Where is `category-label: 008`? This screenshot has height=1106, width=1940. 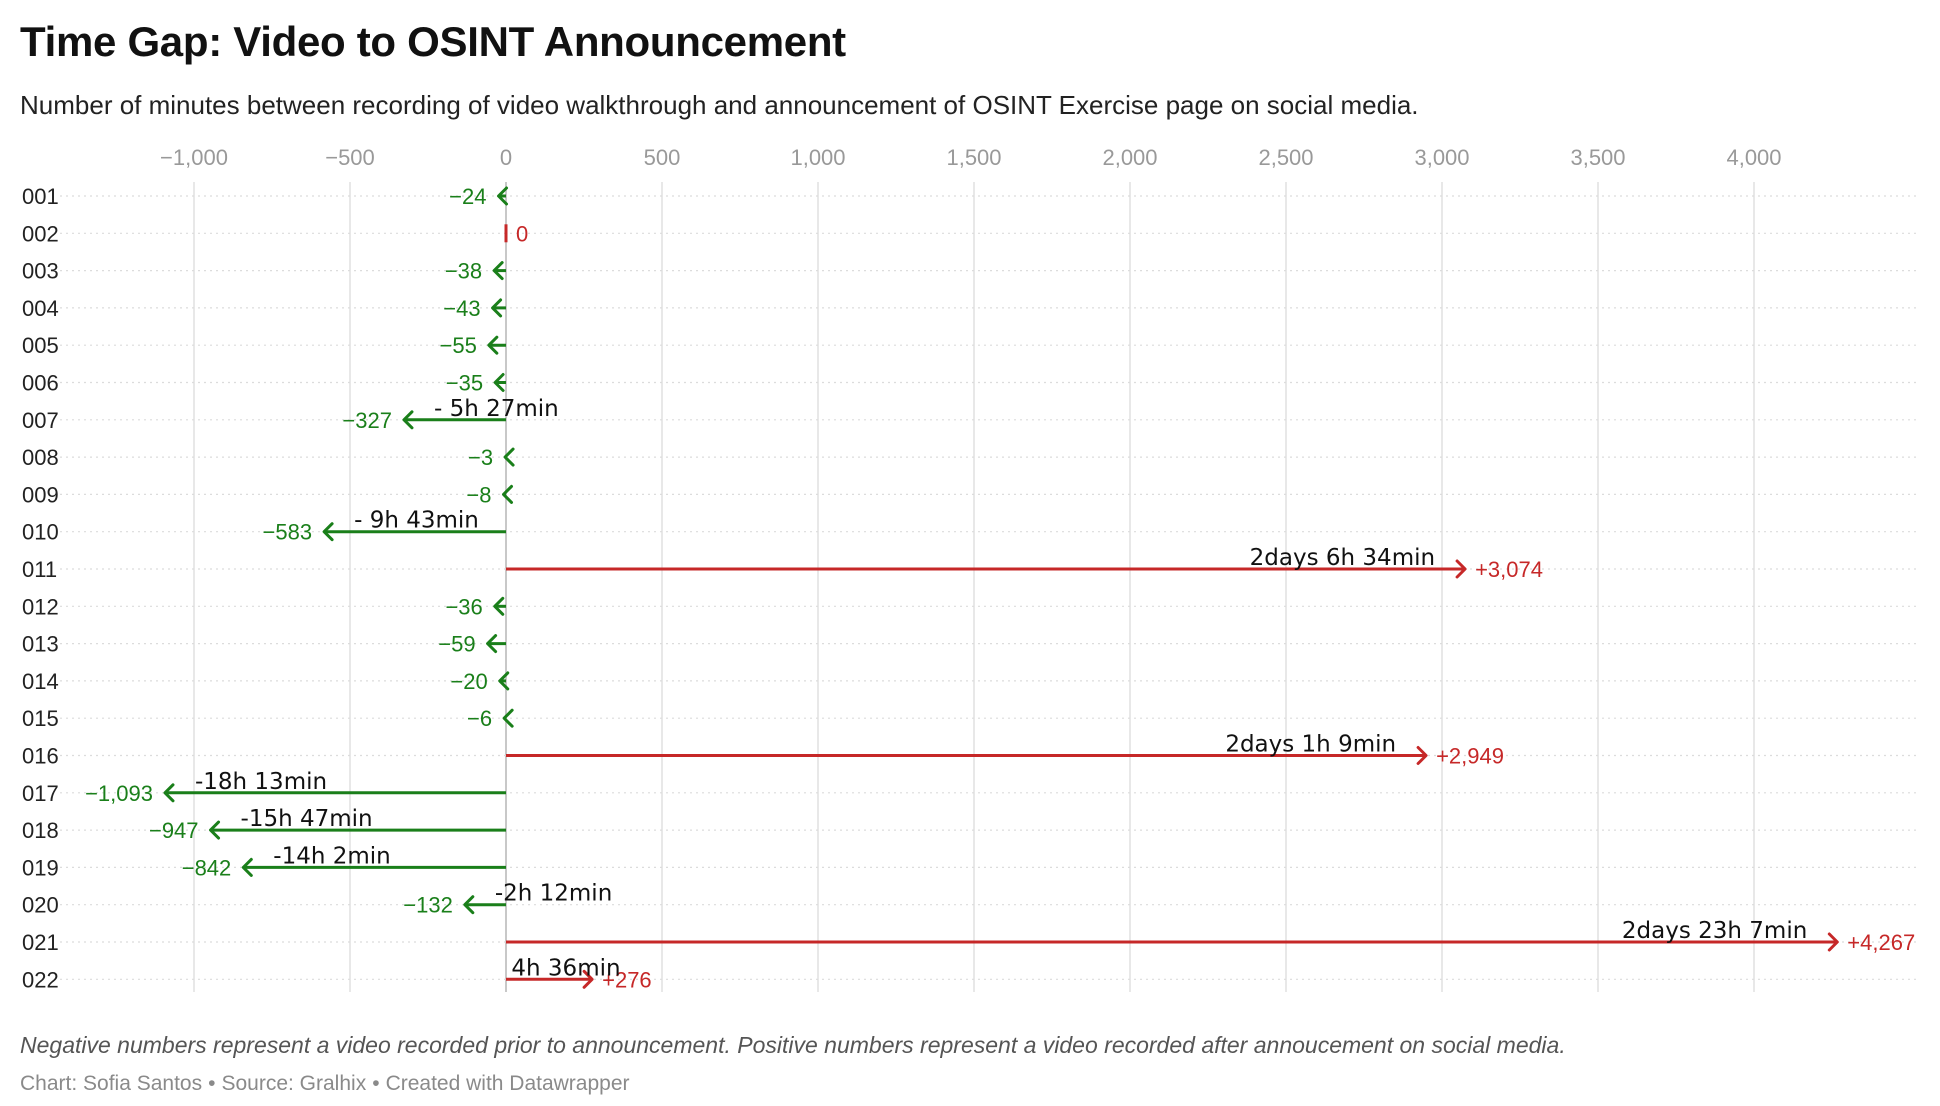 category-label: 008 is located at coordinates (40, 457).